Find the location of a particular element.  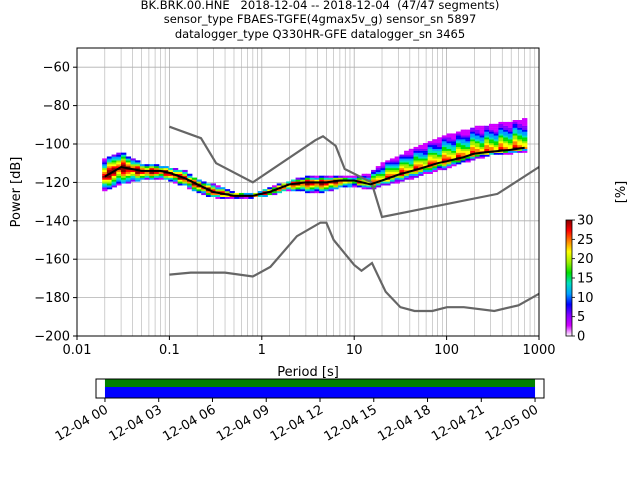

colorbar-tick-label: 10 is located at coordinates (585, 298).